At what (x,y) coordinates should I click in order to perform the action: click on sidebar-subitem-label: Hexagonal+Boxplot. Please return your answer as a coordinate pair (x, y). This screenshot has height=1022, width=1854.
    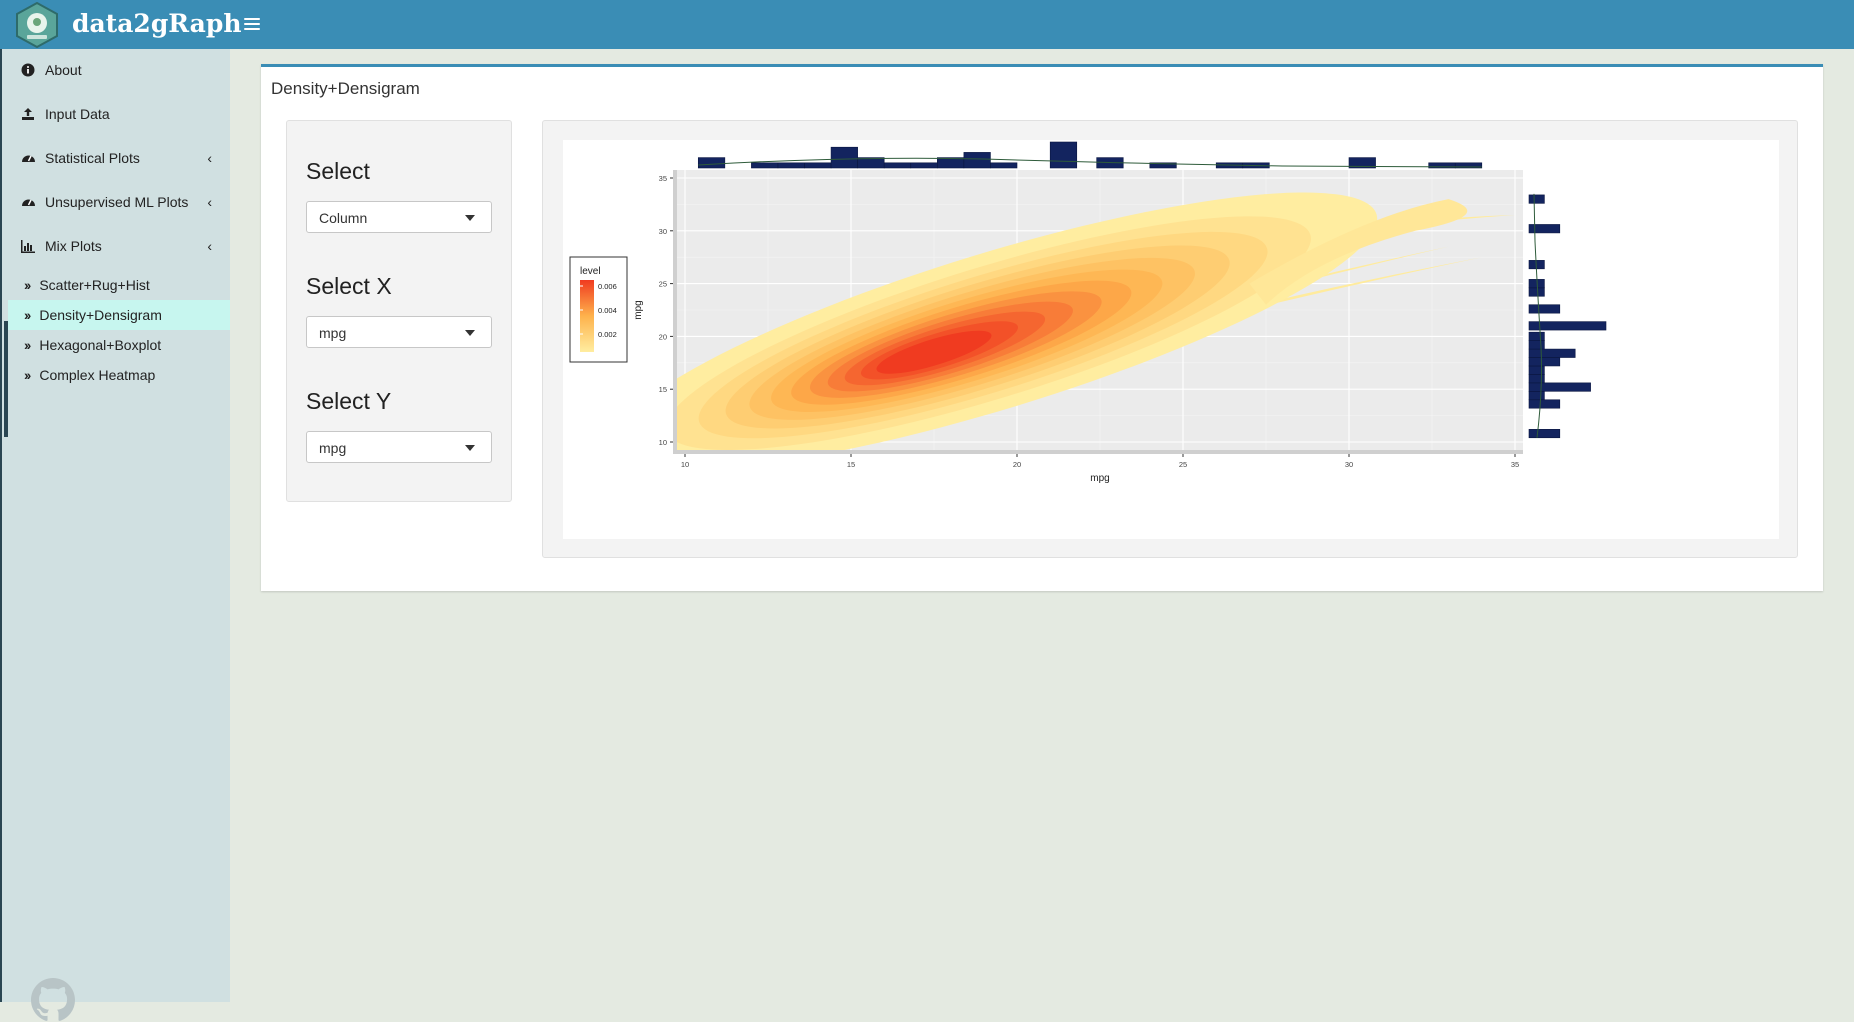
    Looking at the image, I should click on (100, 345).